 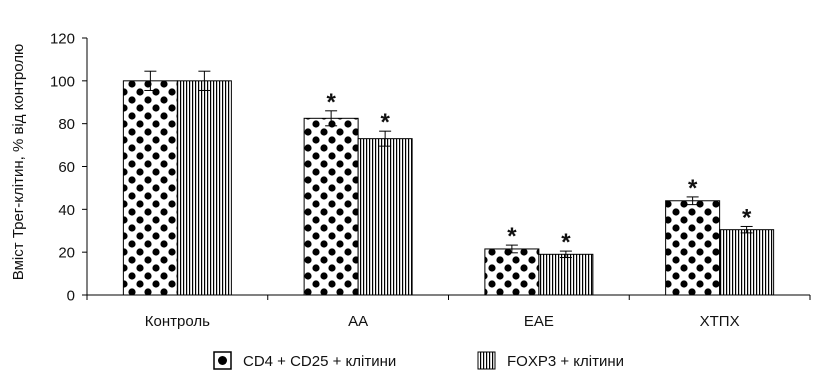 I want to click on x-tick-label: АА, so click(x=358, y=321).